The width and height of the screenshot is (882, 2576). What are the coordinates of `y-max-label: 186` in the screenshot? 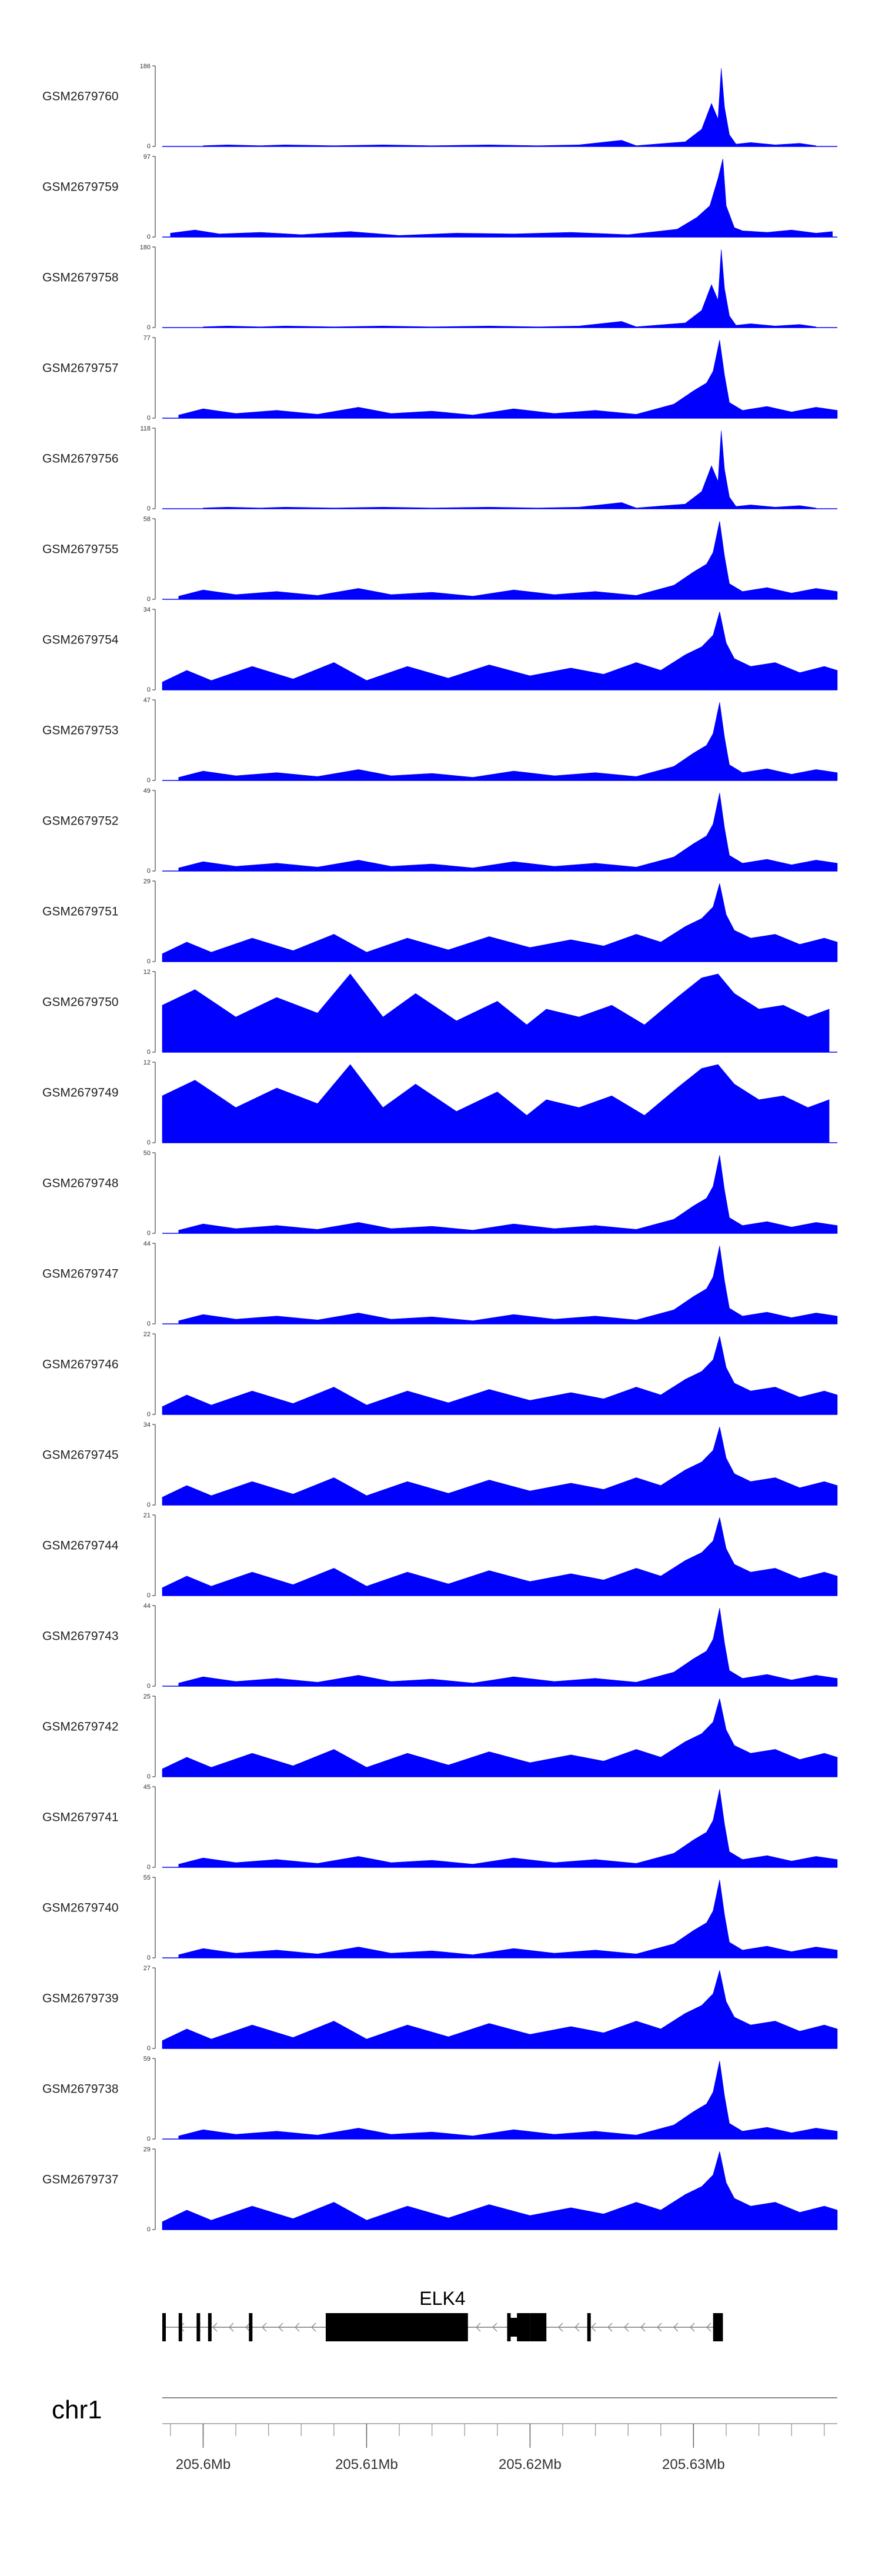 It's located at (145, 66).